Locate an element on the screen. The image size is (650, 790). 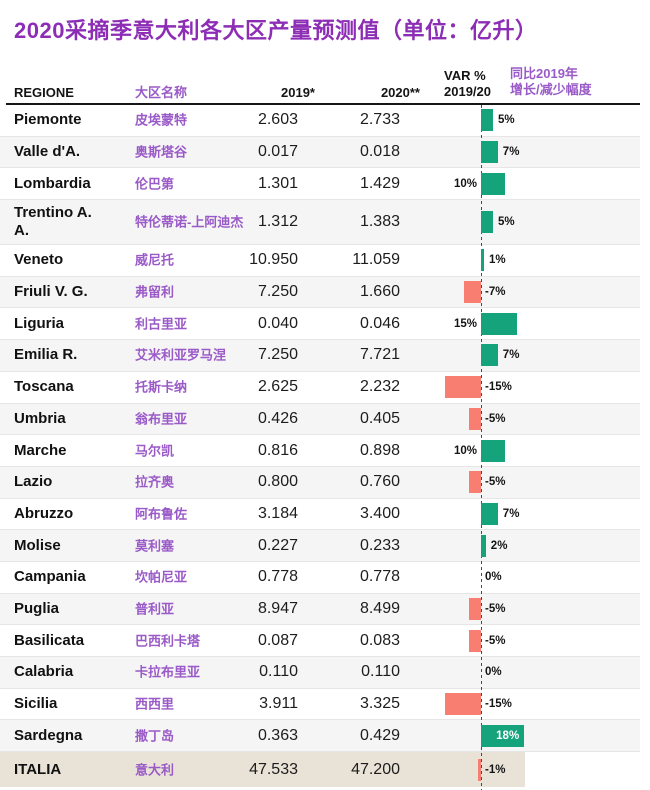
table-row: Puglia 普利亚 8.947 8.499 -5% is located at coordinates (320, 609).